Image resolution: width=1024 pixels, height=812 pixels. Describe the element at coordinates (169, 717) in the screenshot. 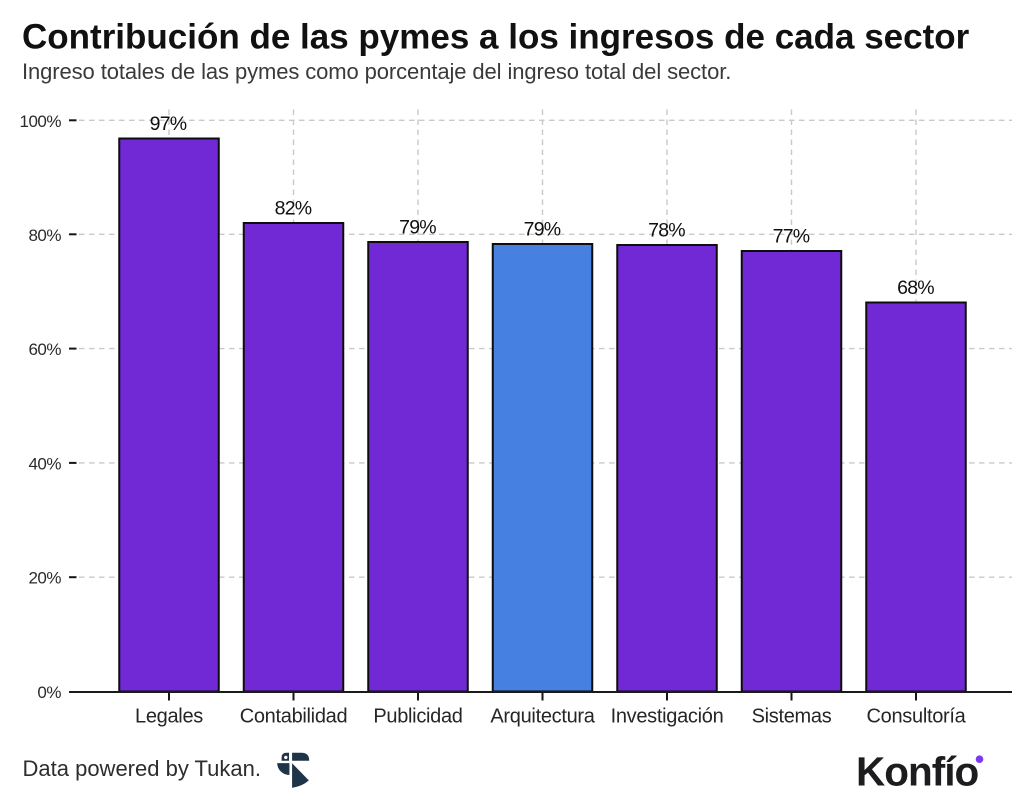

I see `svg-text: Legales` at that location.